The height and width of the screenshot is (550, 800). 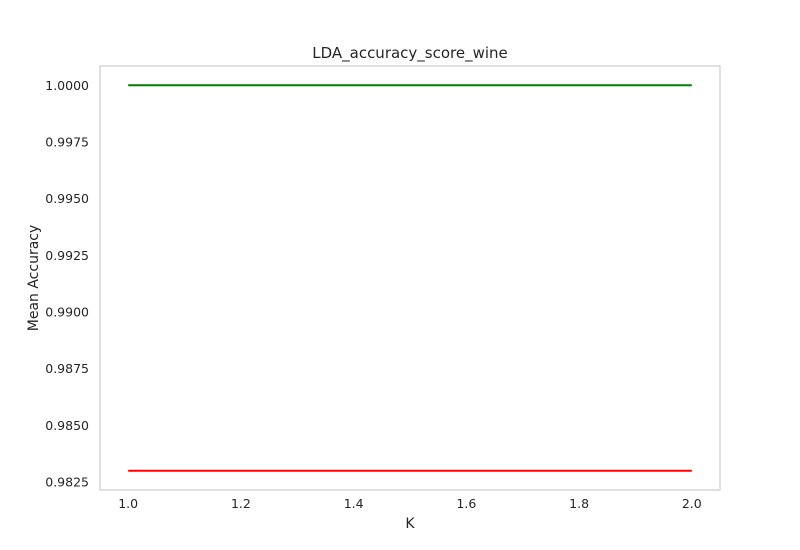 I want to click on y-axis-label: Mean Accuracy, so click(x=34, y=278).